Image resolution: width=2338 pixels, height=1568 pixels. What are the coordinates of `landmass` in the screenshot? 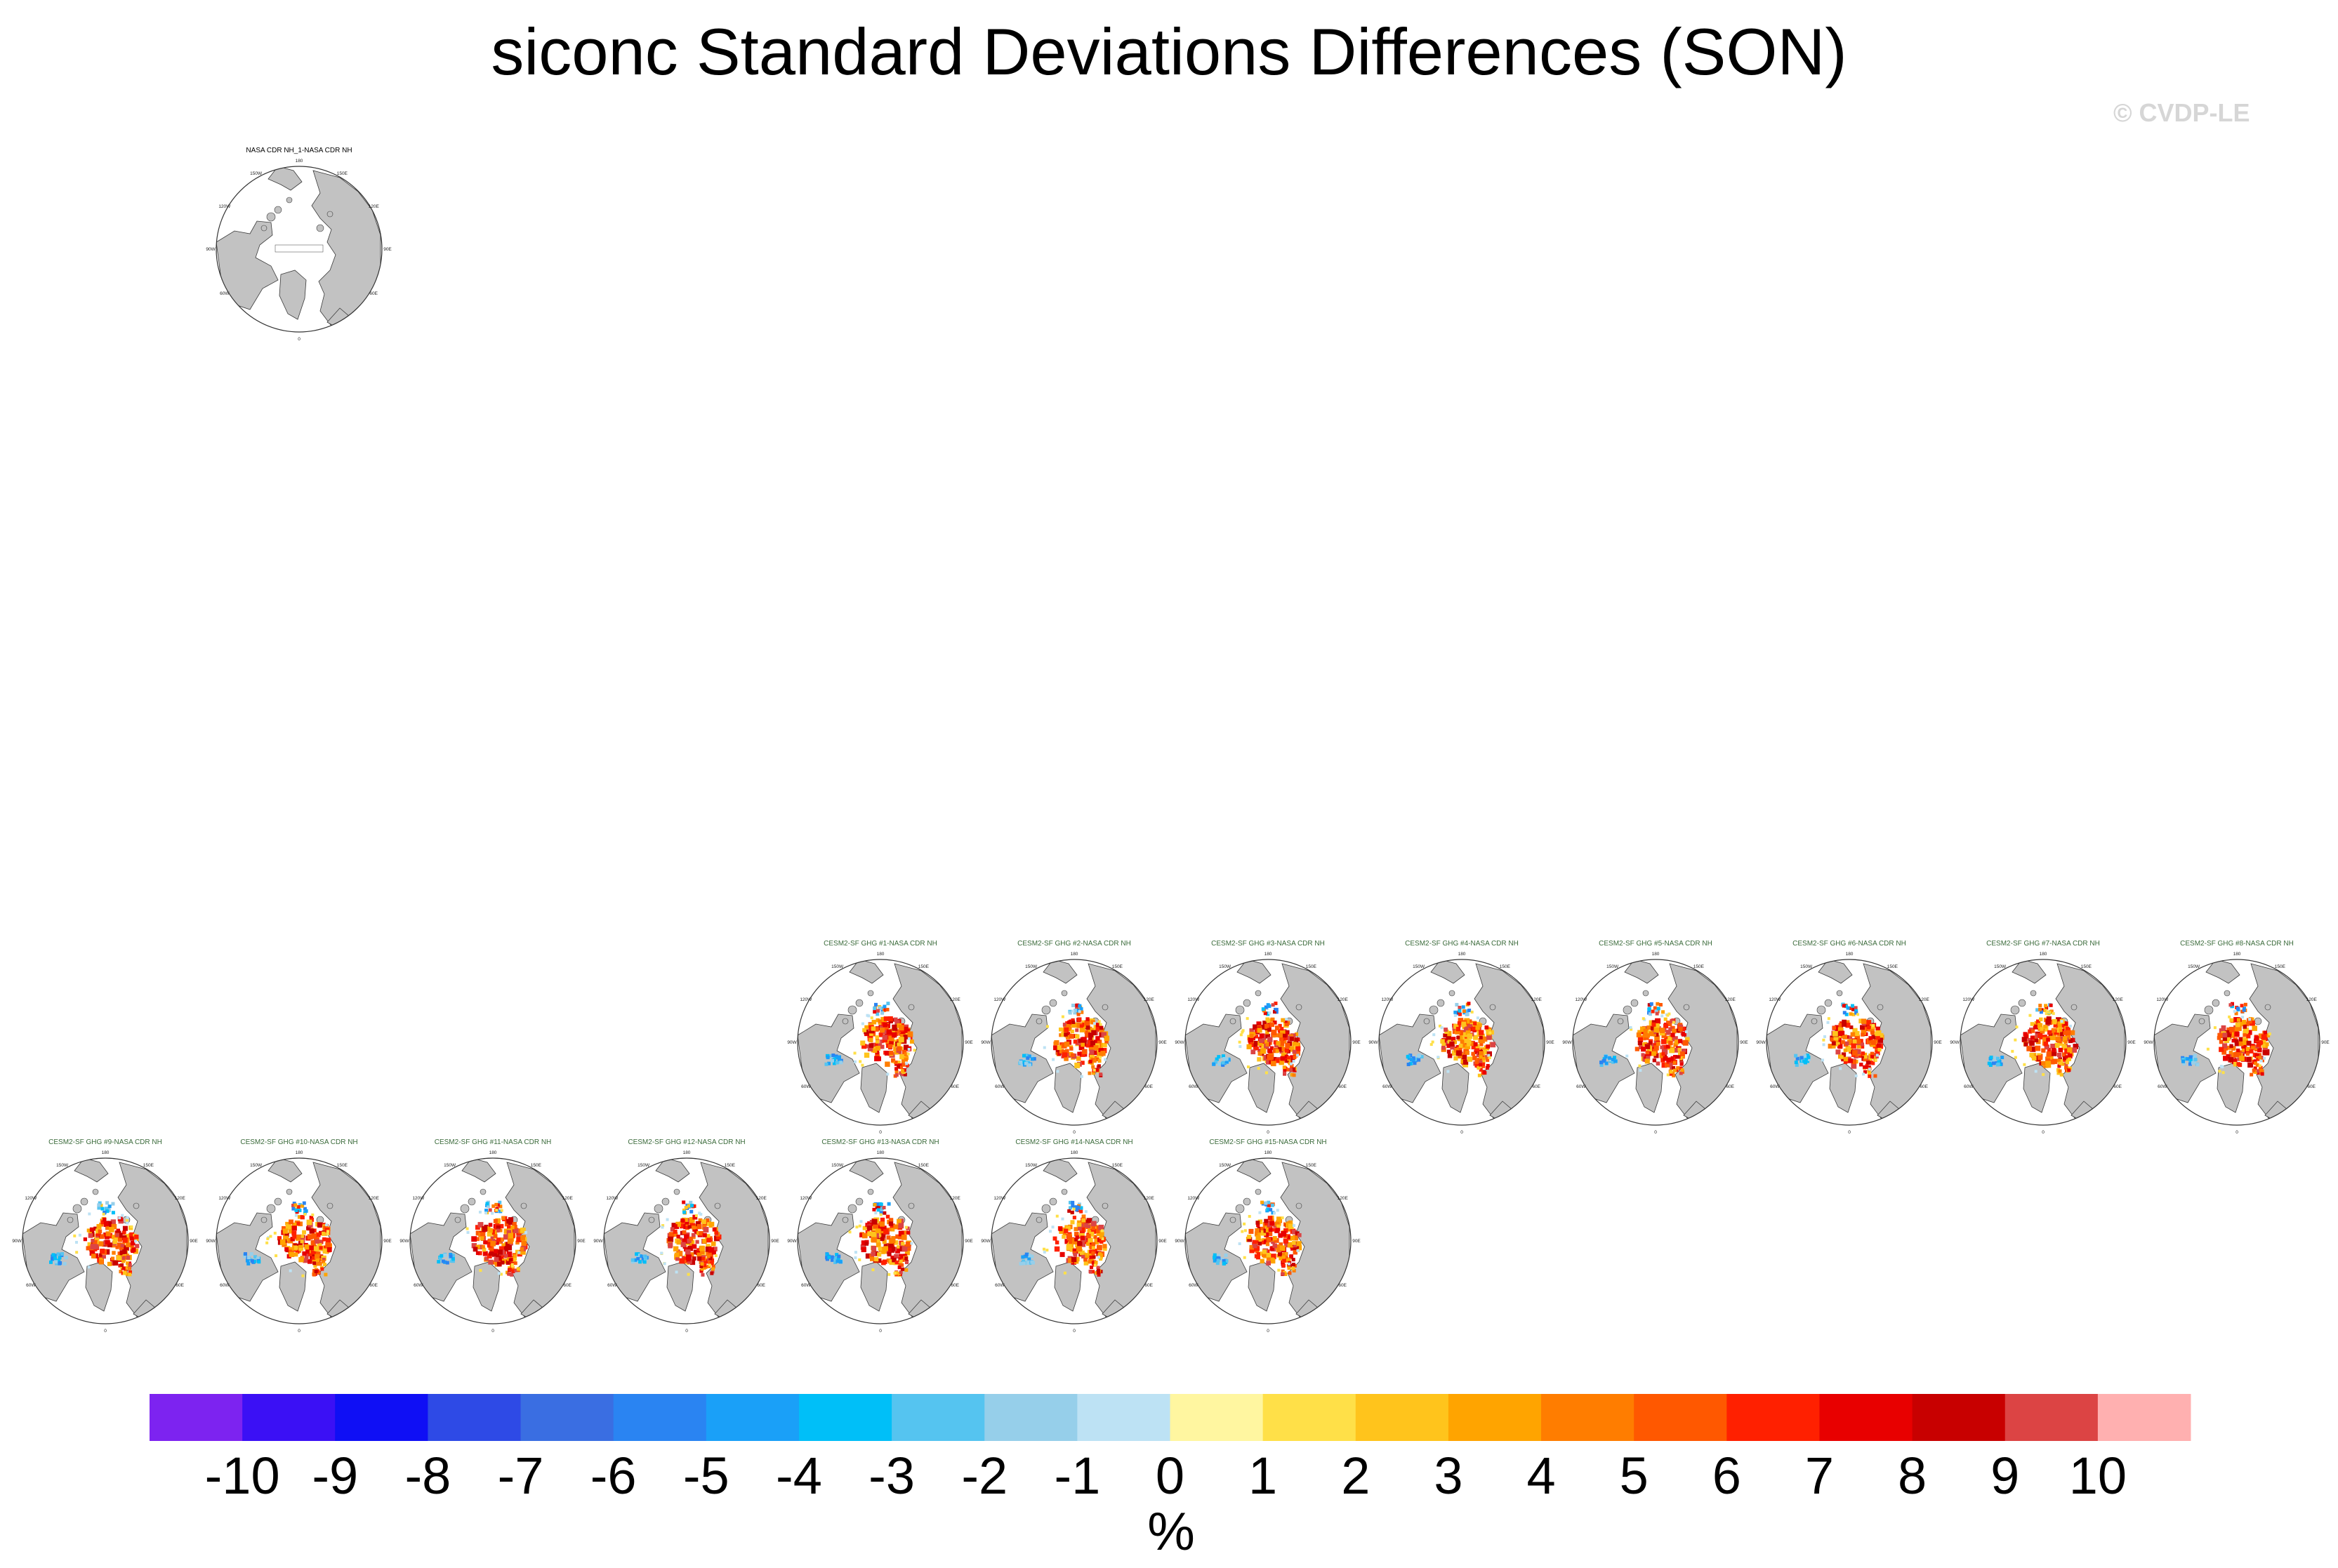 It's located at (1896, 1042).